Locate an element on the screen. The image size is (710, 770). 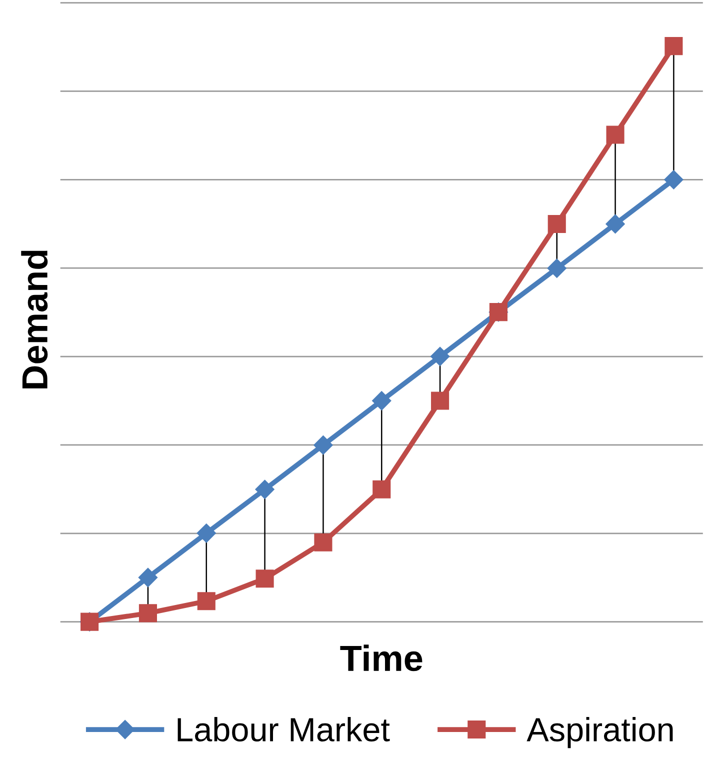
legend-label: Labour Market is located at coordinates (284, 729).